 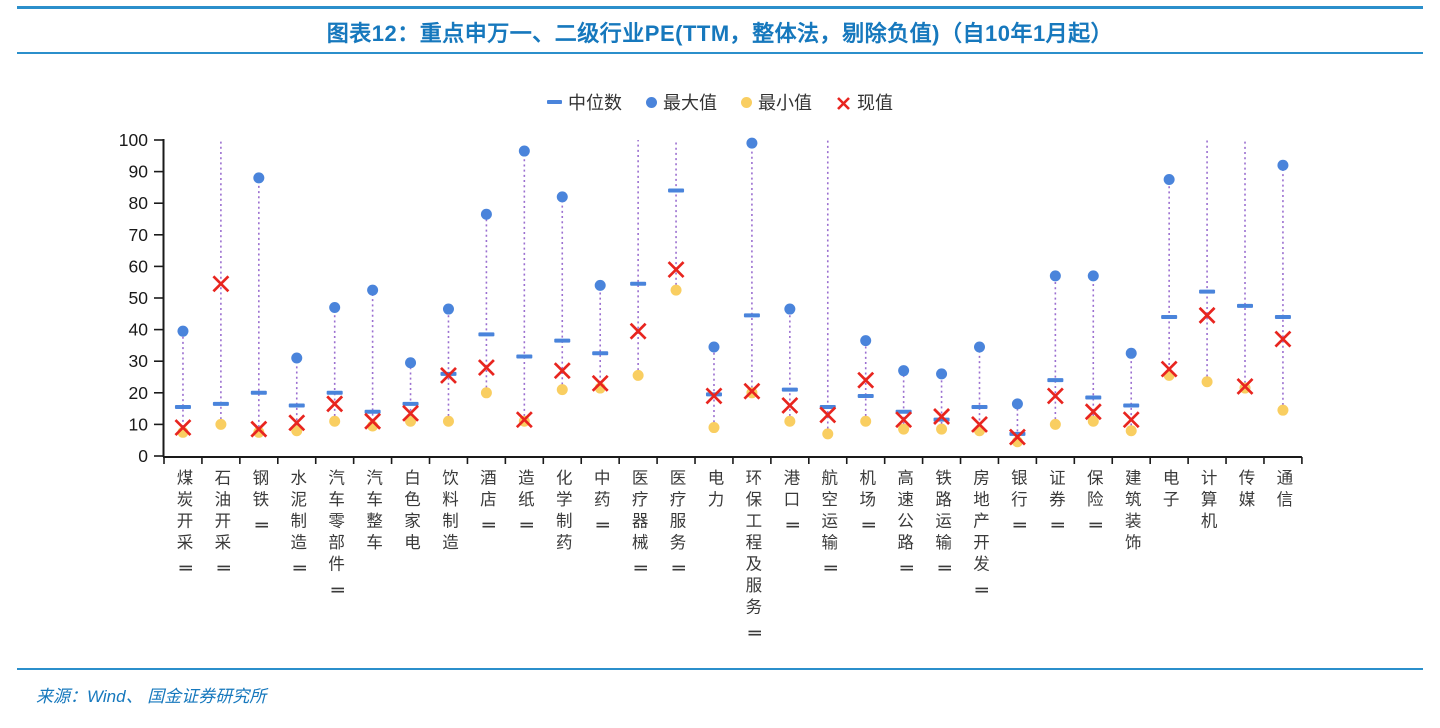 I want to click on legend-label-median: 中位数, so click(x=595, y=103).